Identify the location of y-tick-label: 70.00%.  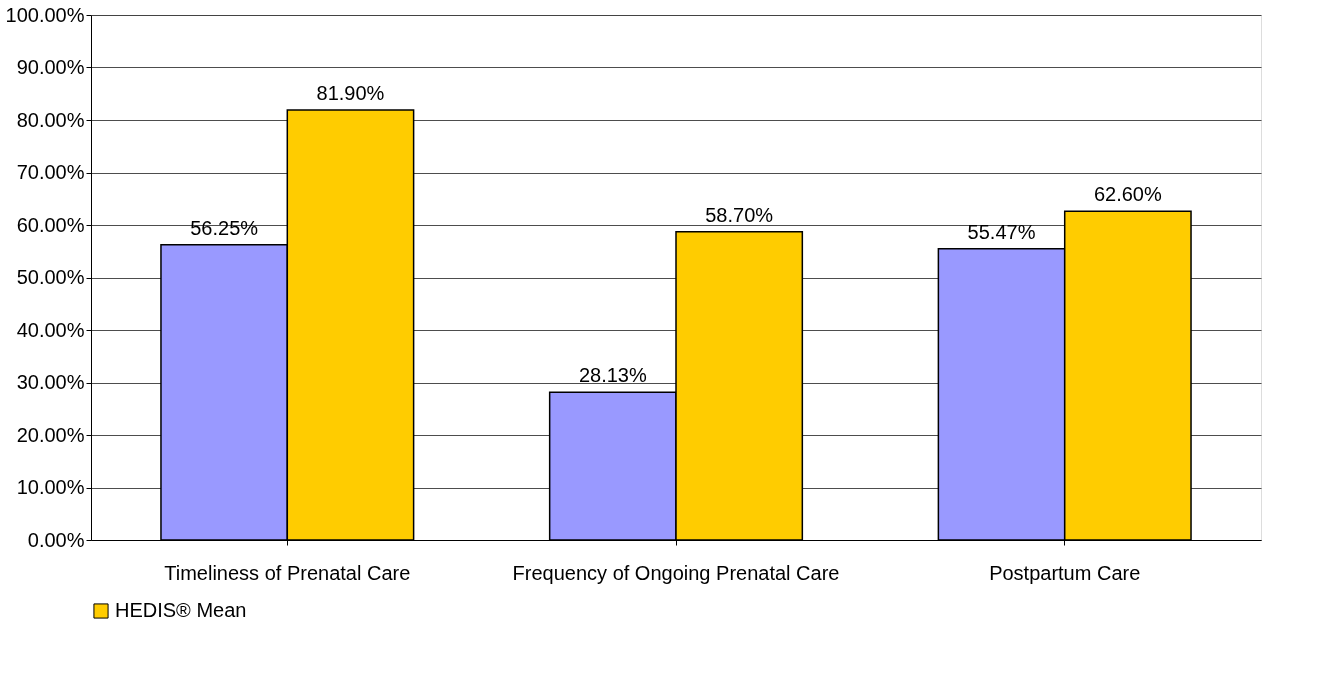
(50, 172).